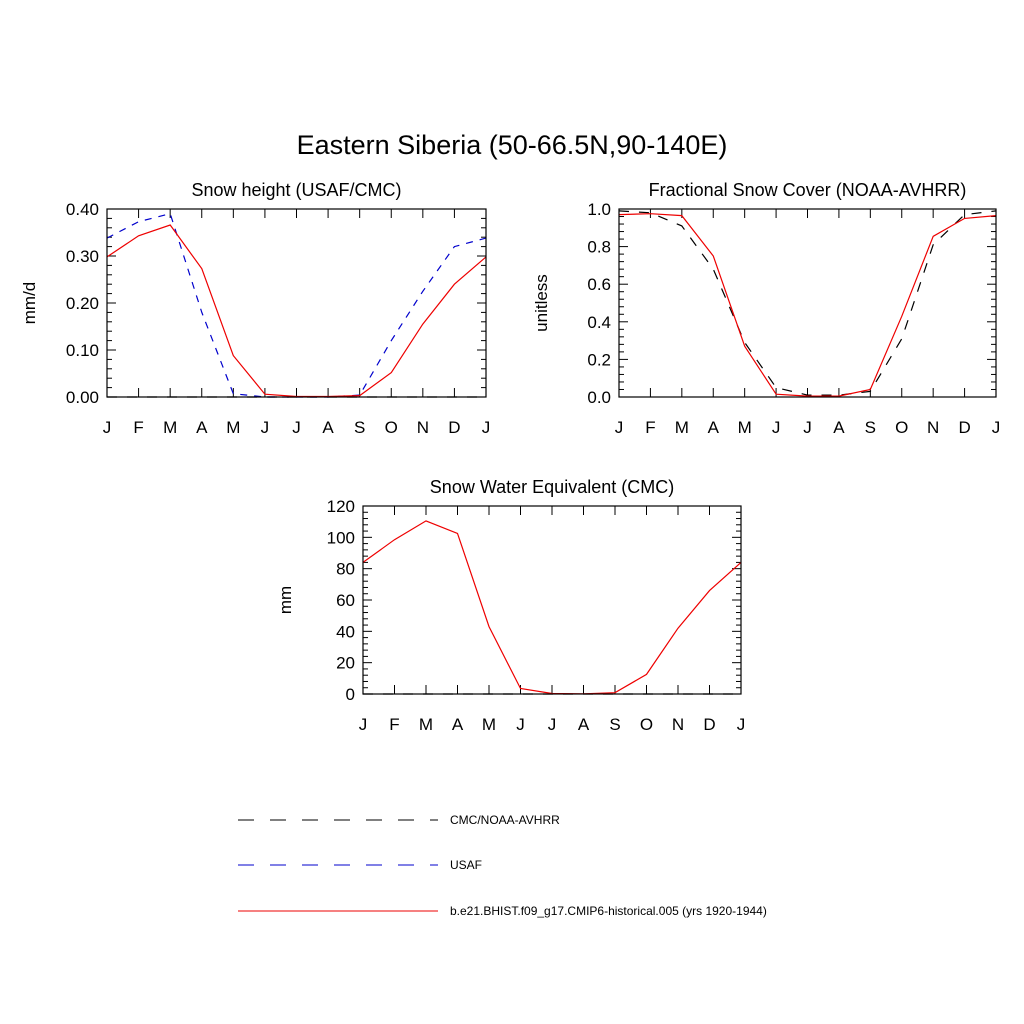 This screenshot has height=1024, width=1024. I want to click on figure-title: Eastern Siberia (50-66.5N,90-140E), so click(512, 145).